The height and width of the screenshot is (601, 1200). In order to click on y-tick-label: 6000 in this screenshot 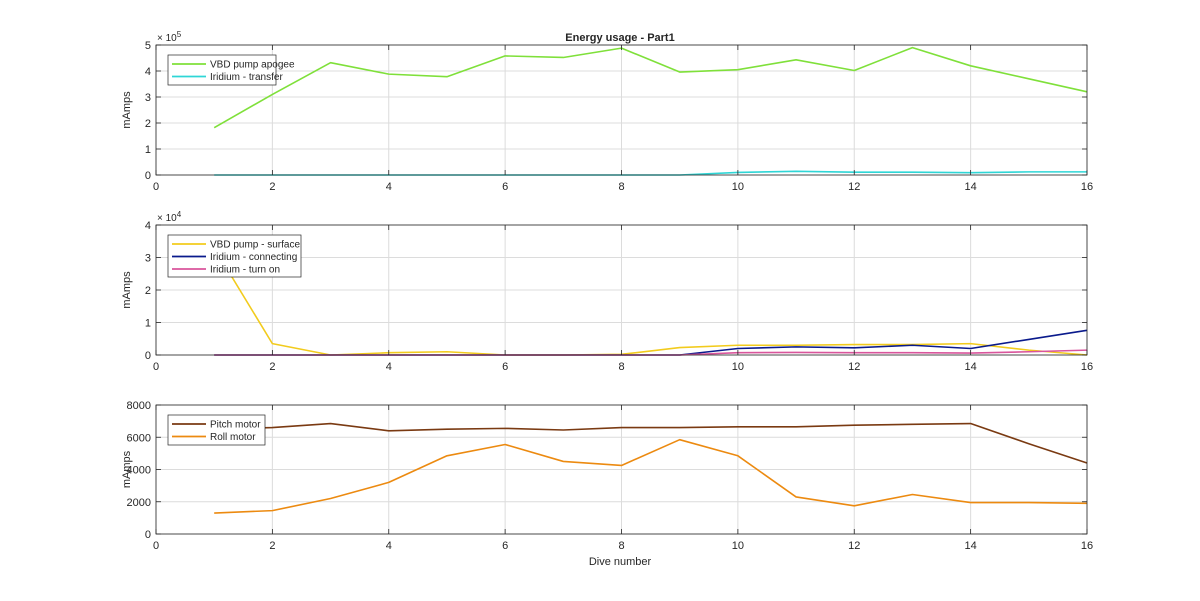, I will do `click(139, 438)`.